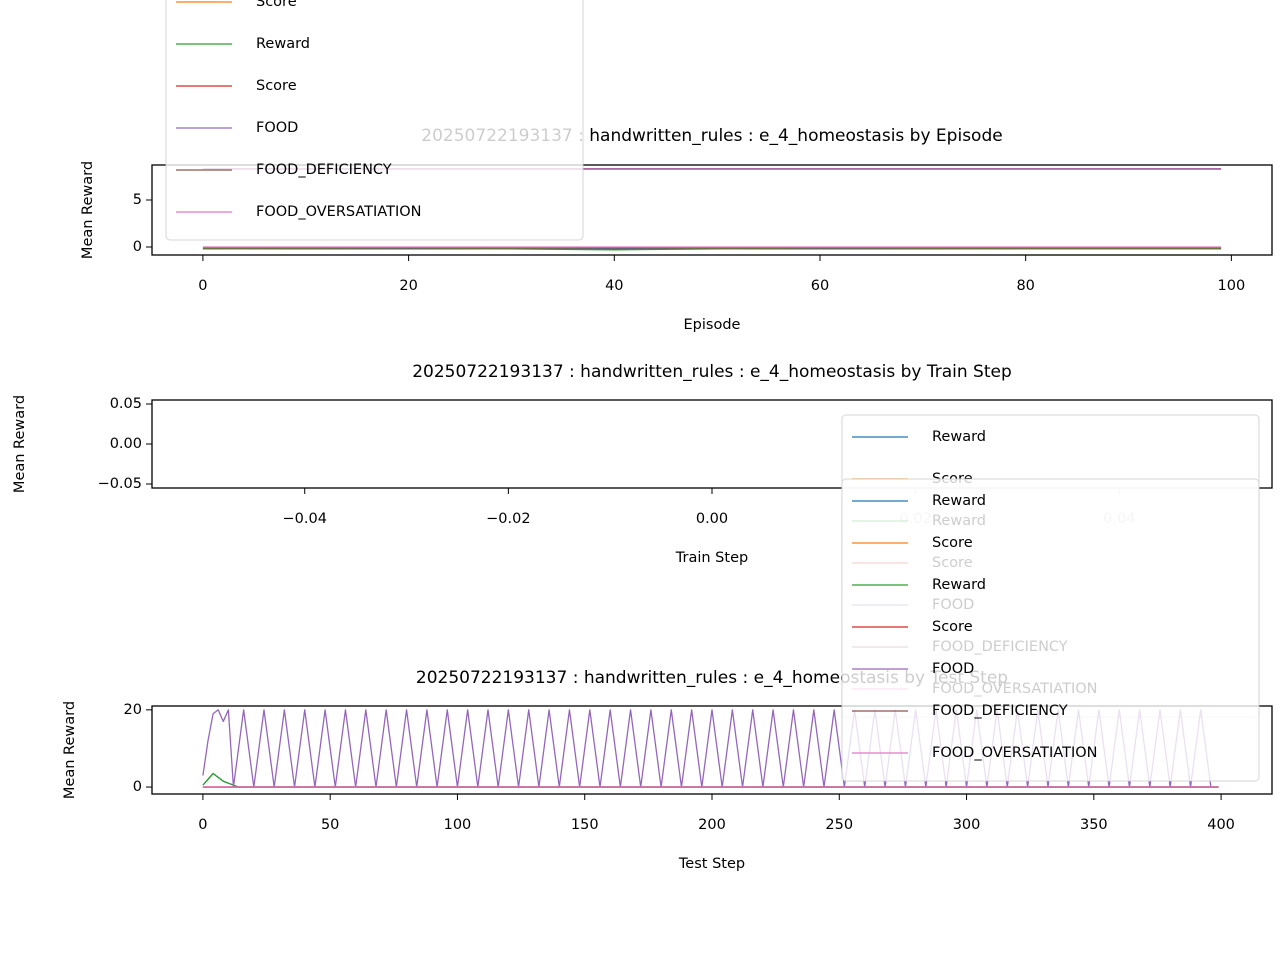  What do you see at coordinates (305, 519) in the screenshot?
I see `x-tick-label: −0.04` at bounding box center [305, 519].